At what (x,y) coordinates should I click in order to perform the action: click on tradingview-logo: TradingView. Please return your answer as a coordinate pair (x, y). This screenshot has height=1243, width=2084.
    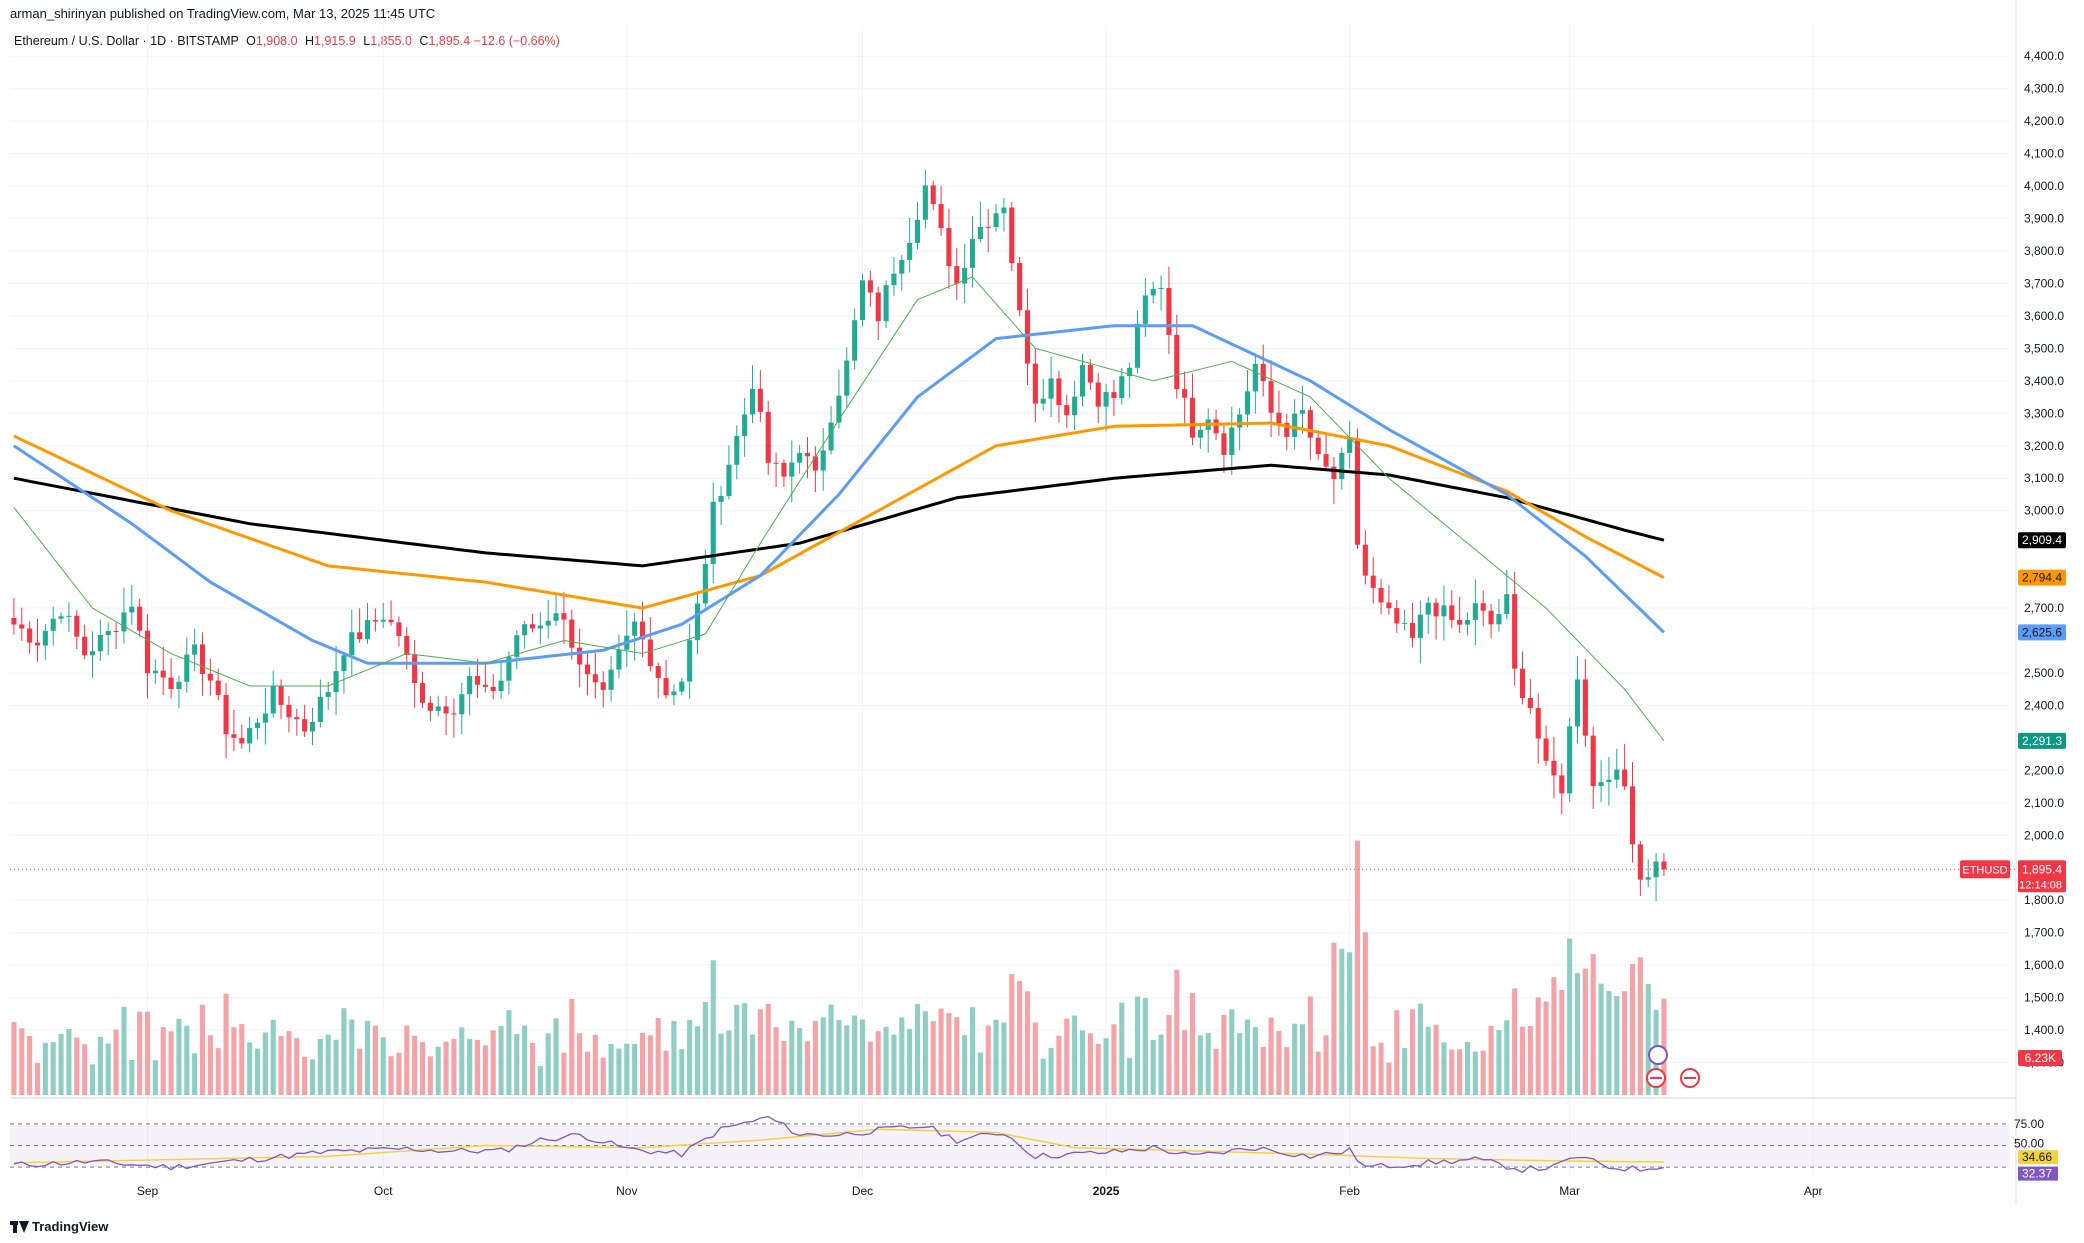
    Looking at the image, I should click on (59, 1226).